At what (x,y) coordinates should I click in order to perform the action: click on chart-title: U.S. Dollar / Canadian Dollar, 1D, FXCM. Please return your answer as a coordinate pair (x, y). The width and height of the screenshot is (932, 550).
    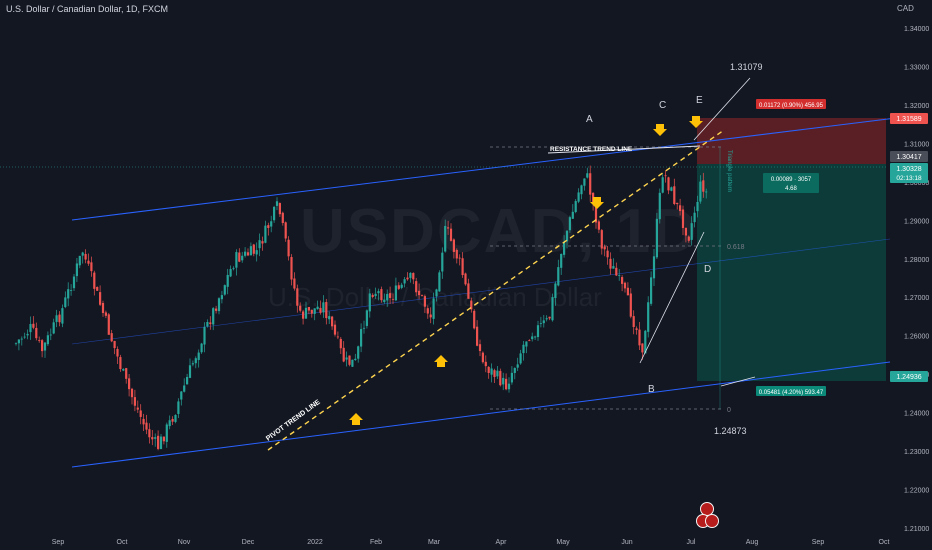
    Looking at the image, I should click on (87, 9).